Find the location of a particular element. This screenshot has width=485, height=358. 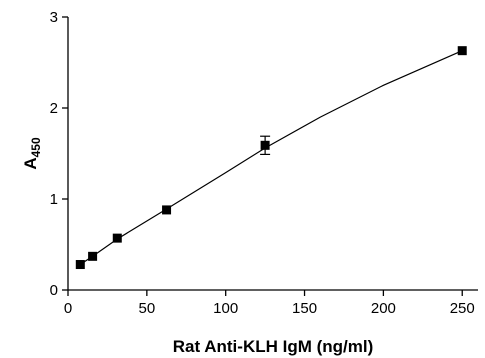

y-tick-label: 3 is located at coordinates (54, 17).